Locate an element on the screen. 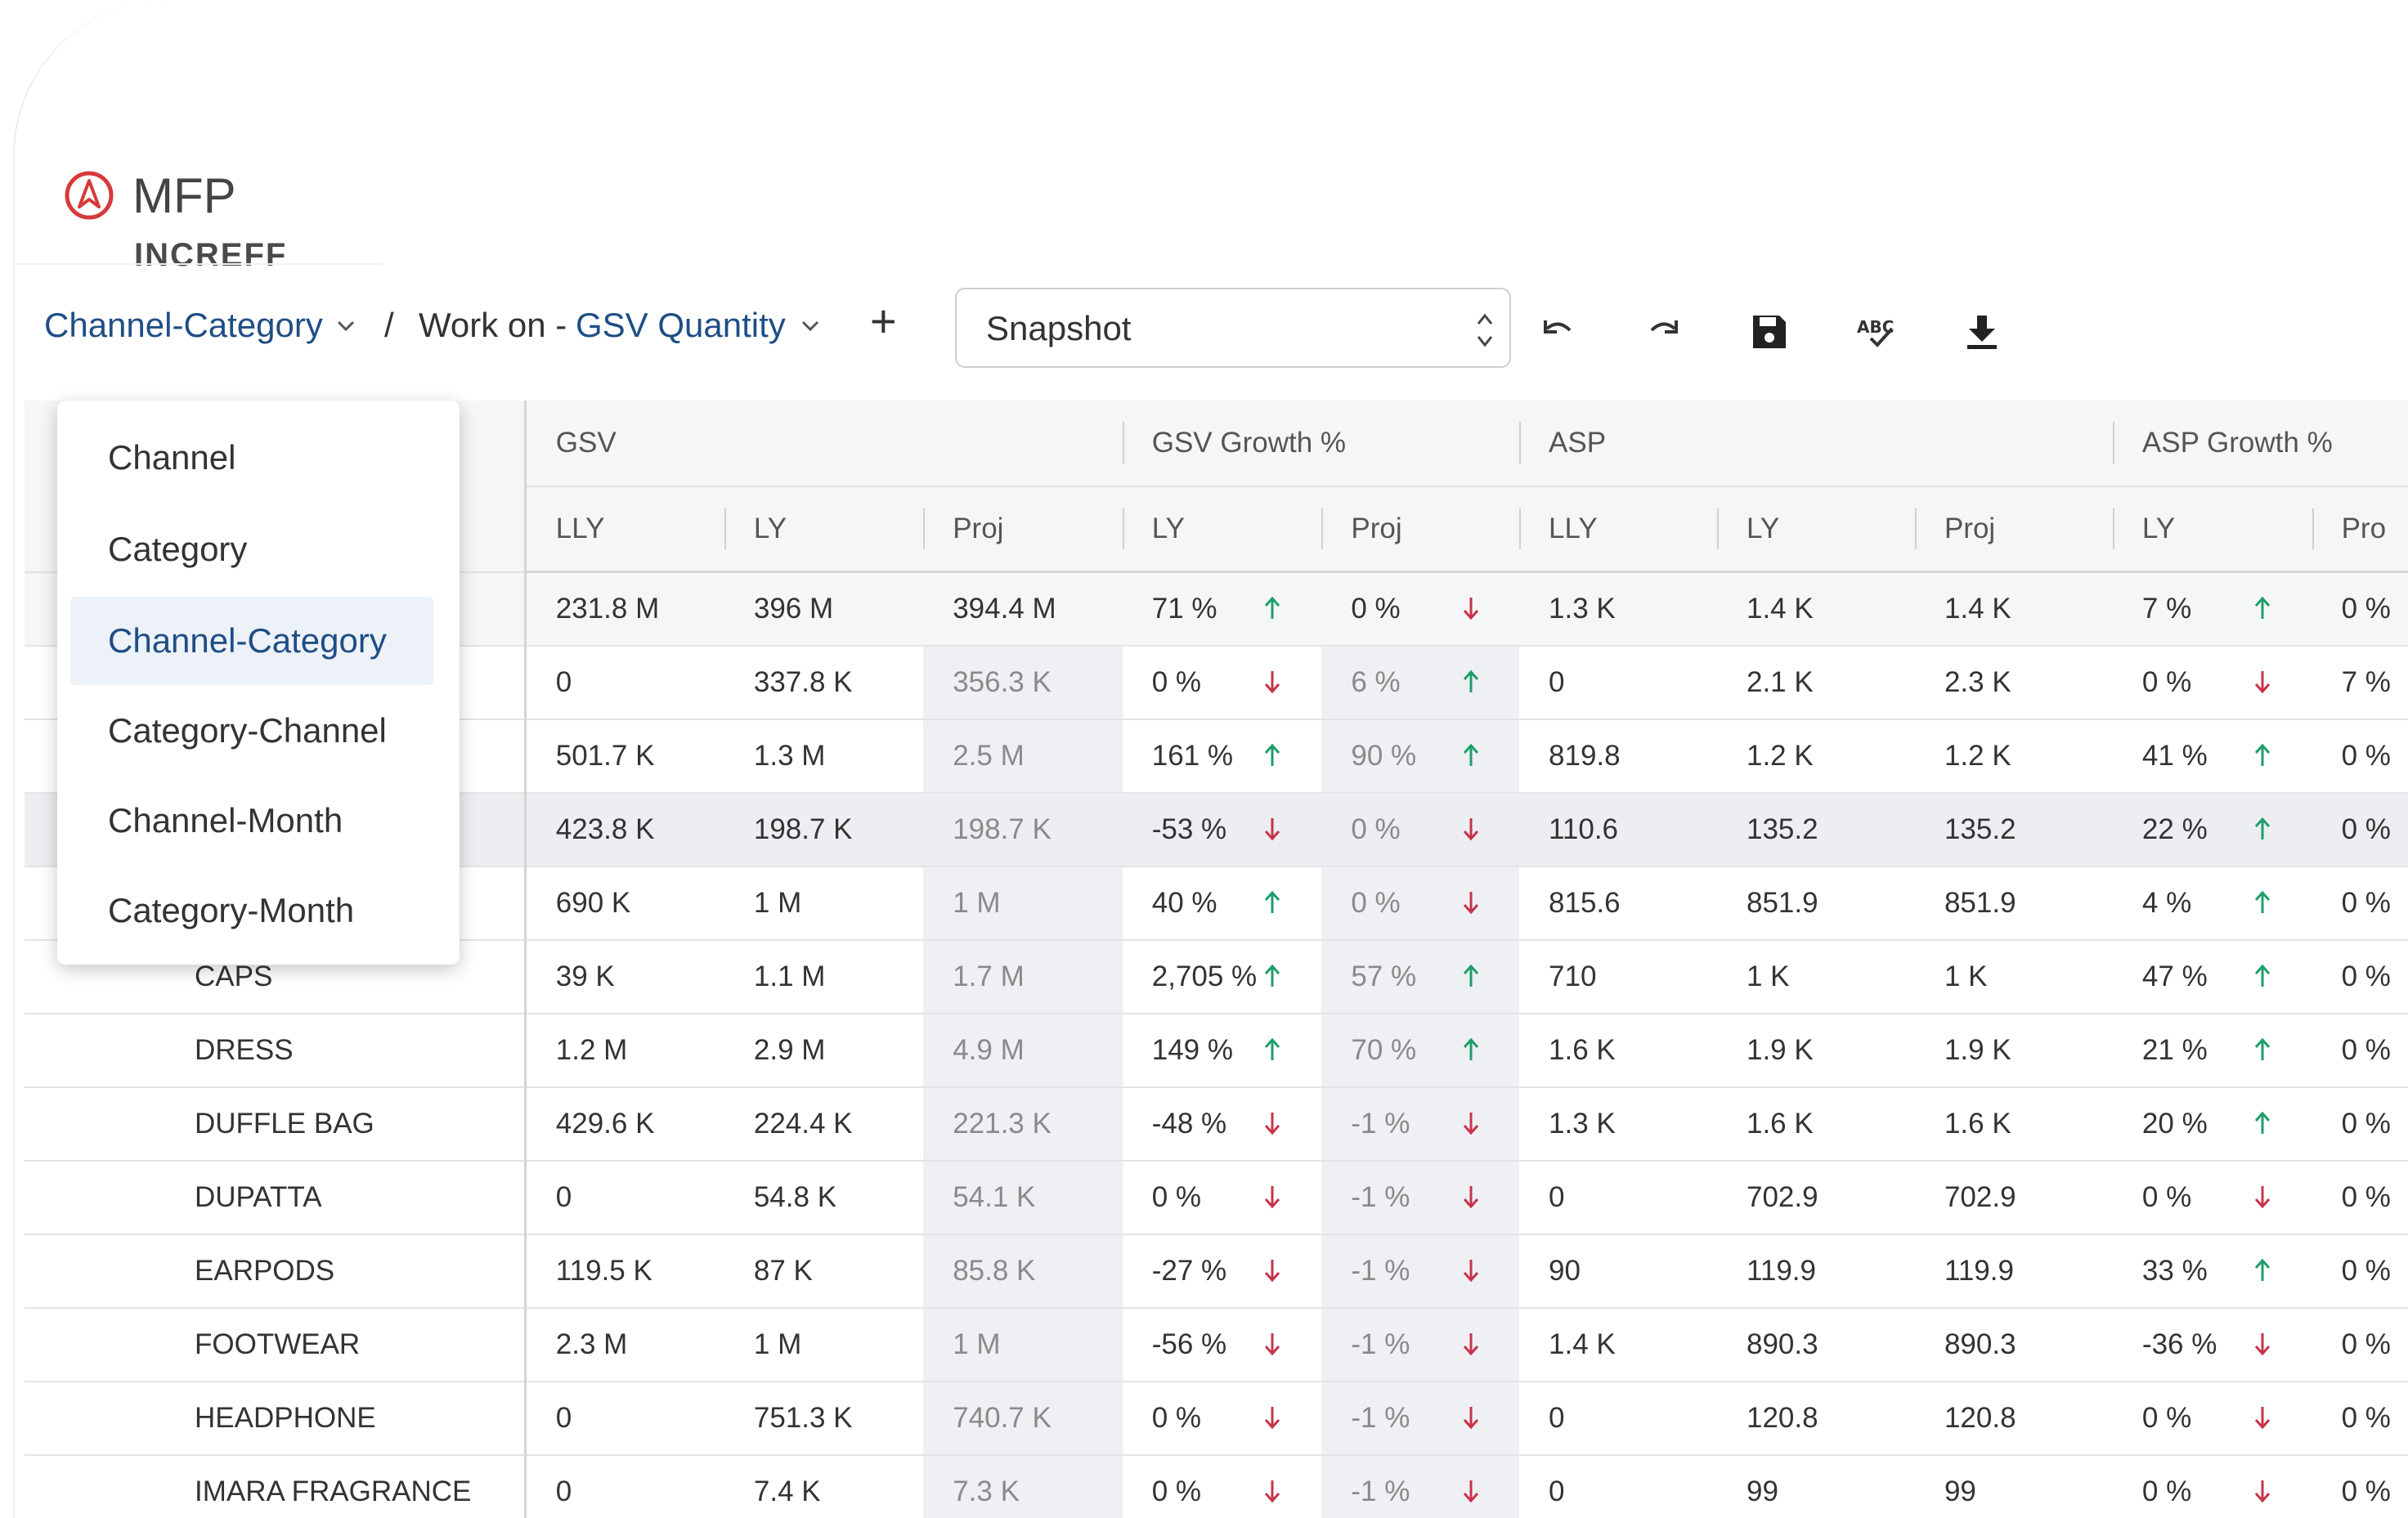 Image resolution: width=2408 pixels, height=1518 pixels. asp-lly-cell: 1.6 K is located at coordinates (1618, 1051).